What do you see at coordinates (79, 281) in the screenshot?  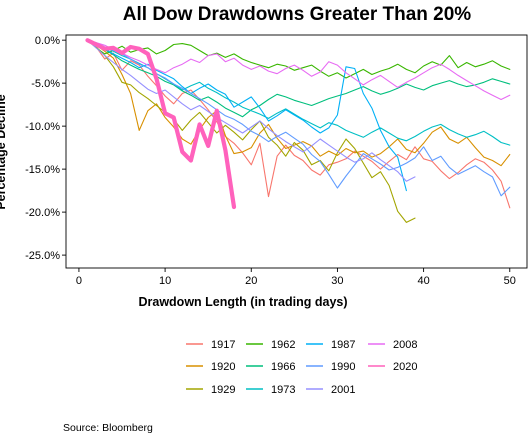 I see `x-tick-label: 0` at bounding box center [79, 281].